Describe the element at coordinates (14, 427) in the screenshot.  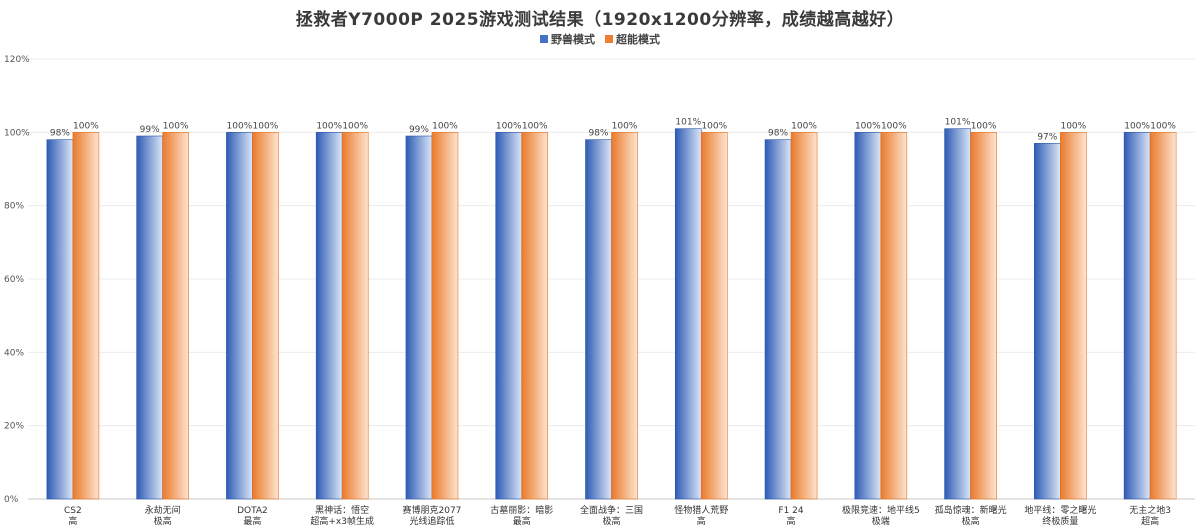
I see `y-tick-label: 20%` at that location.